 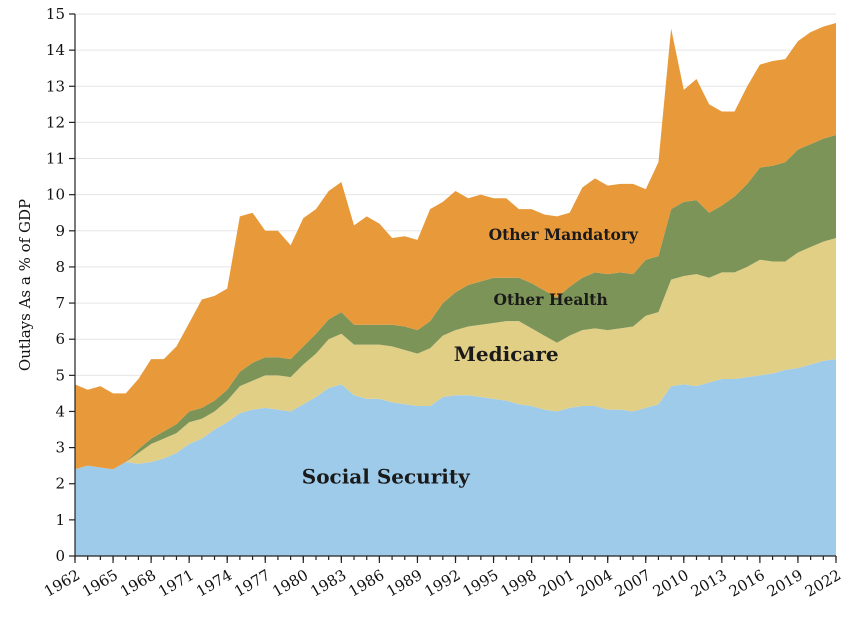 What do you see at coordinates (404, 583) in the screenshot?
I see `x-tick-label-1989: 1989` at bounding box center [404, 583].